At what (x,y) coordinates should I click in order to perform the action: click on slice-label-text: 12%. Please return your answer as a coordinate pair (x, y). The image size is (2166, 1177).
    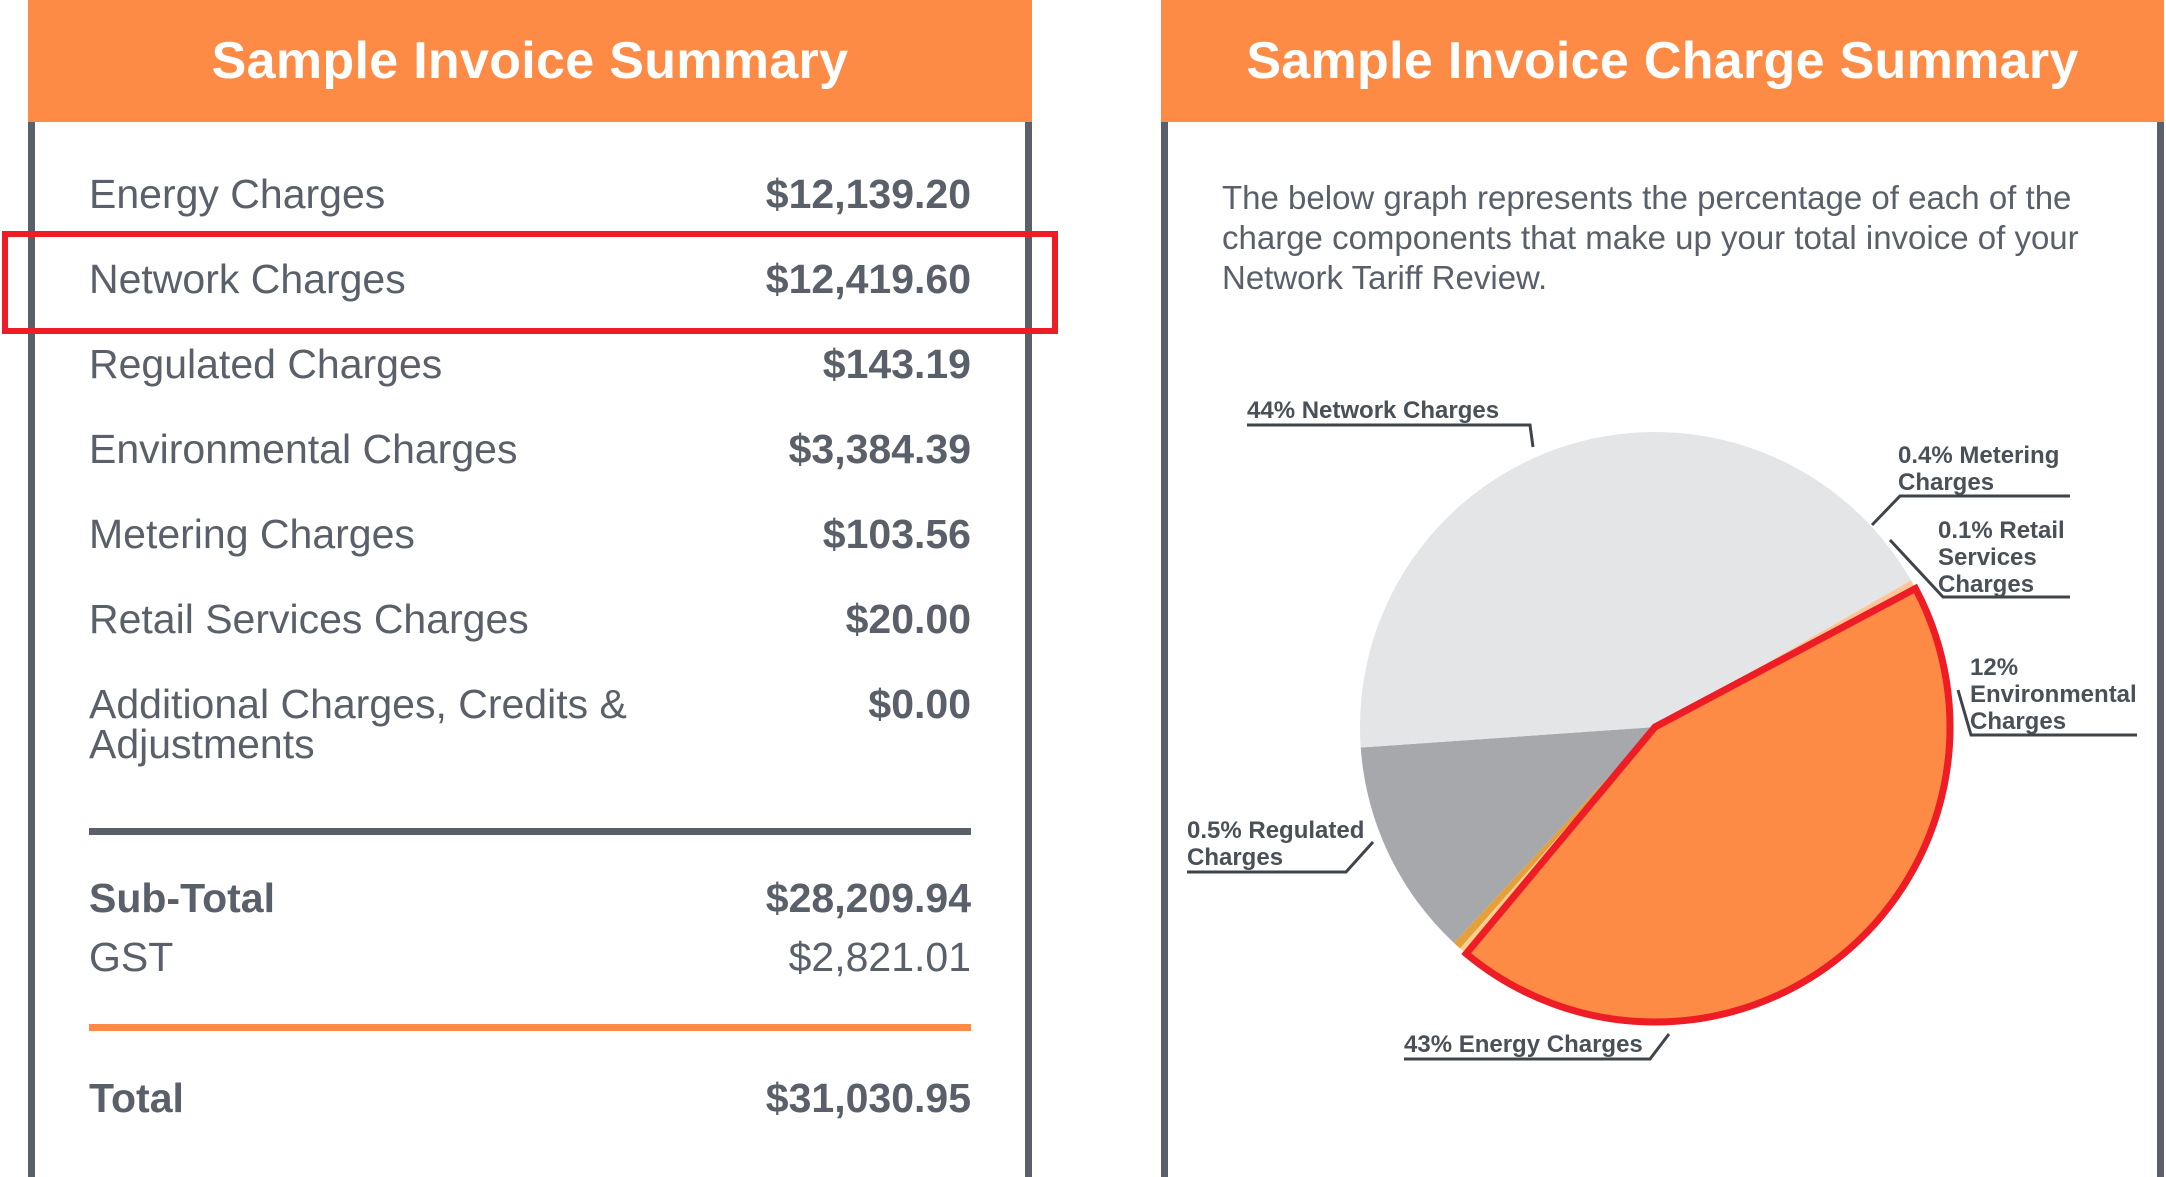
    Looking at the image, I should click on (1994, 667).